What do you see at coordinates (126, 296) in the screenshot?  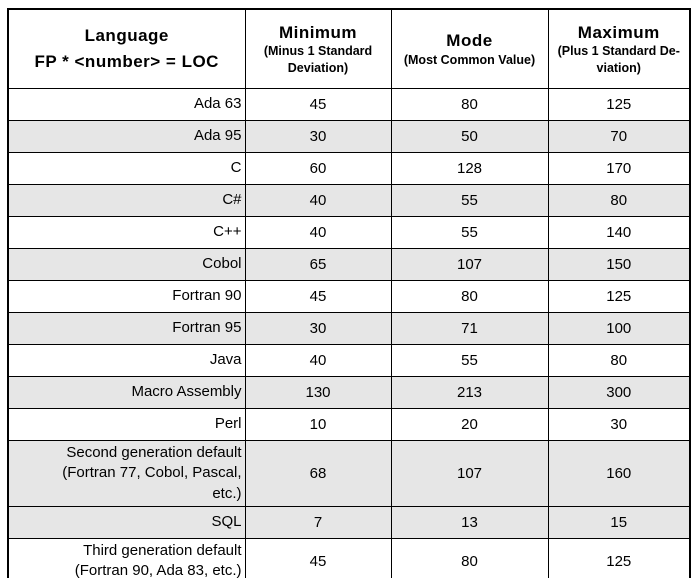 I see `language-cell: Fortran 90` at bounding box center [126, 296].